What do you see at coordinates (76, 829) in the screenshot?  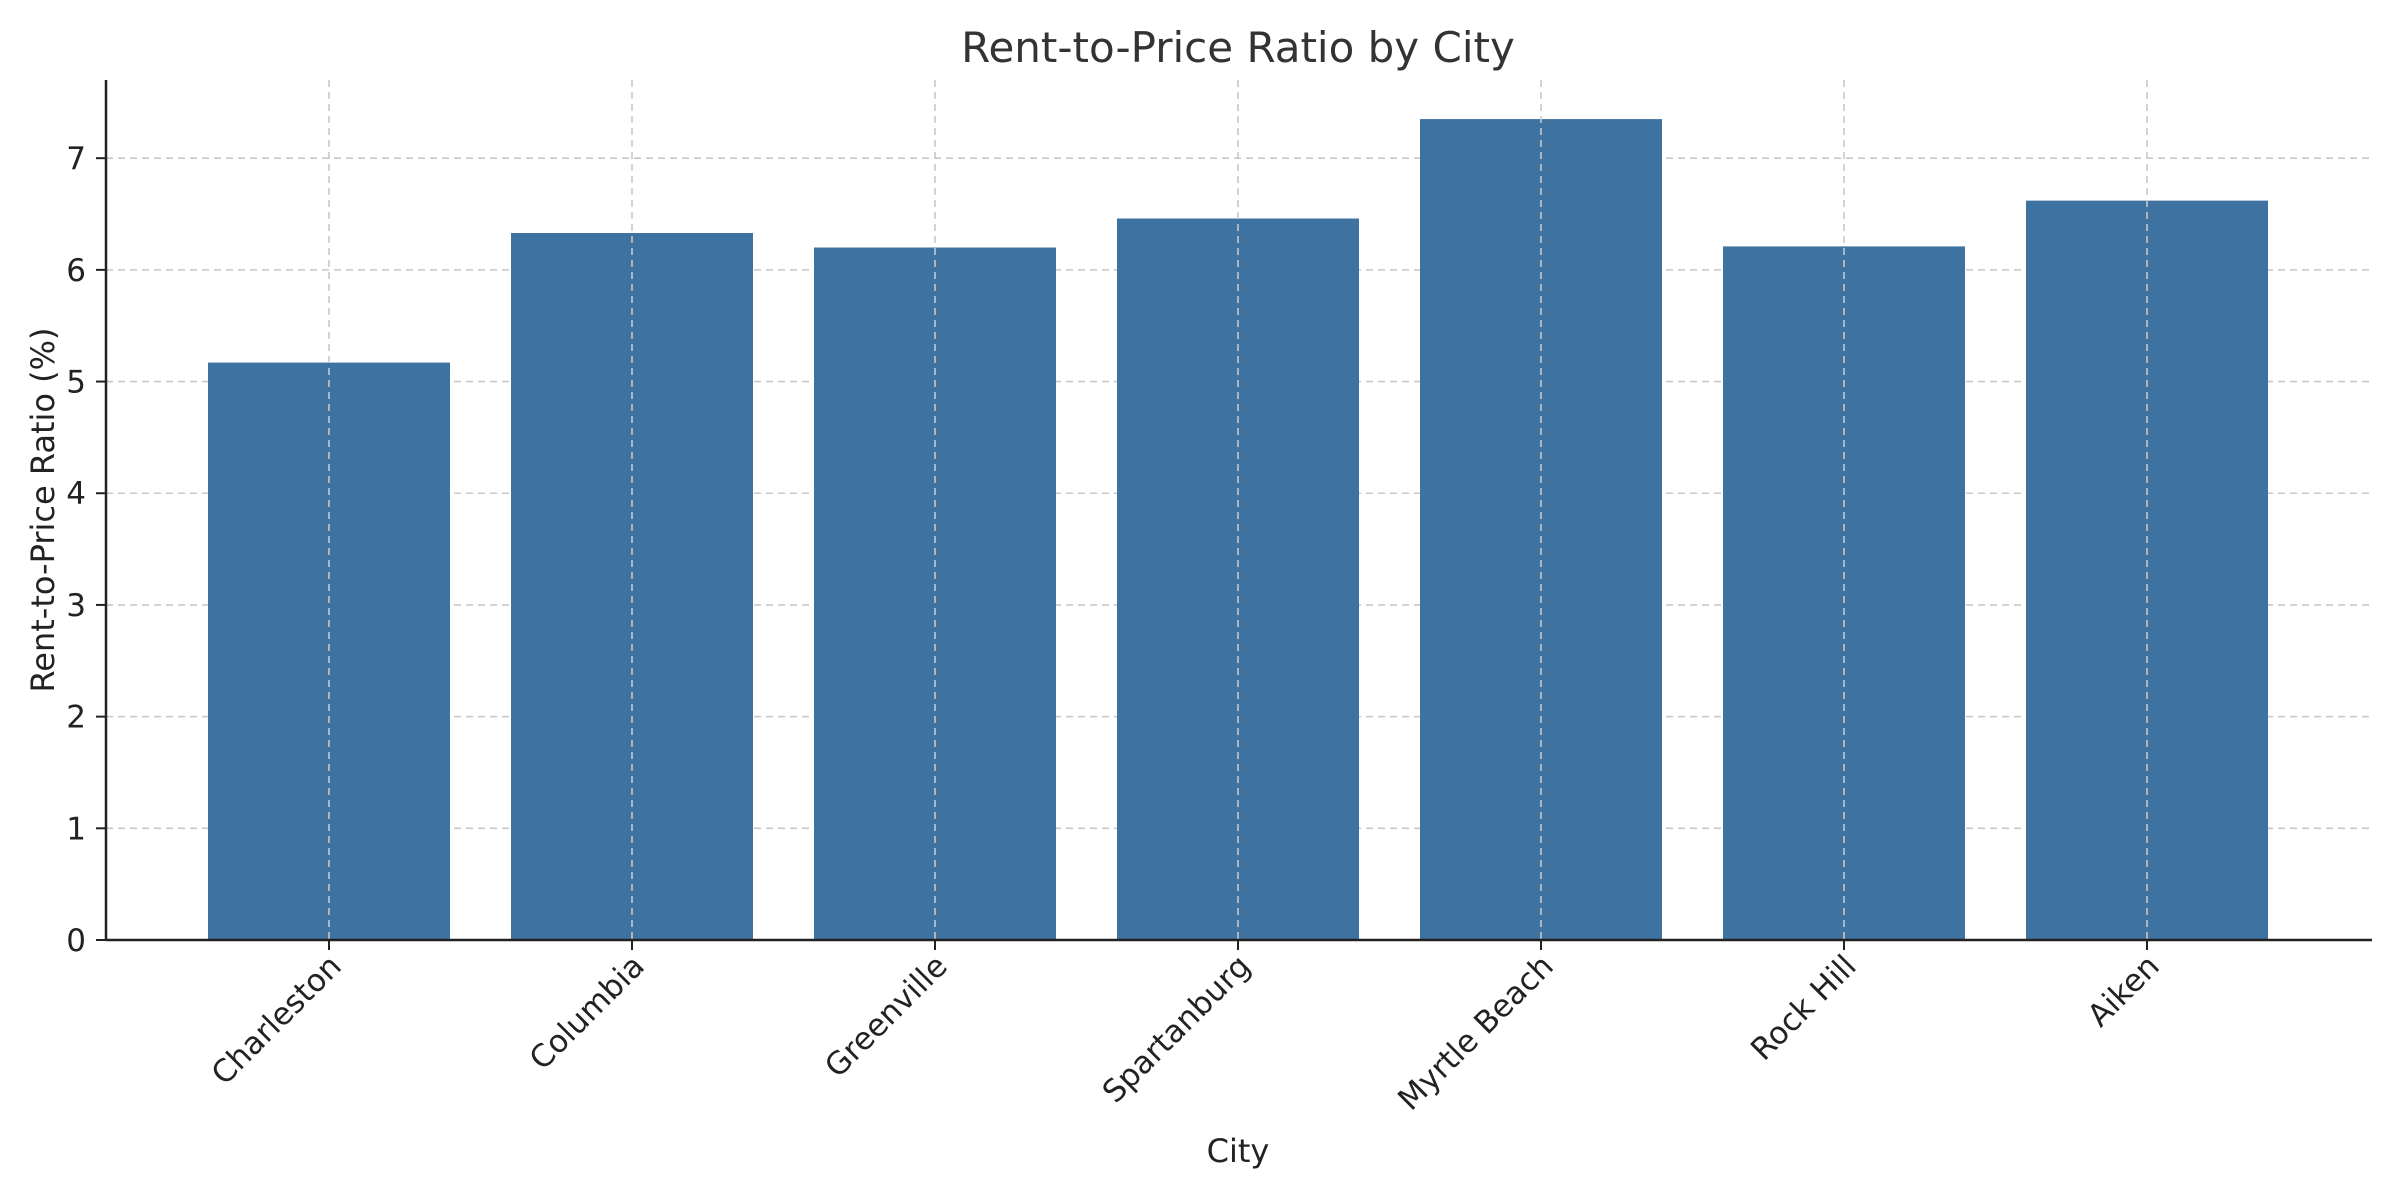 I see `y-tick-label: 1` at bounding box center [76, 829].